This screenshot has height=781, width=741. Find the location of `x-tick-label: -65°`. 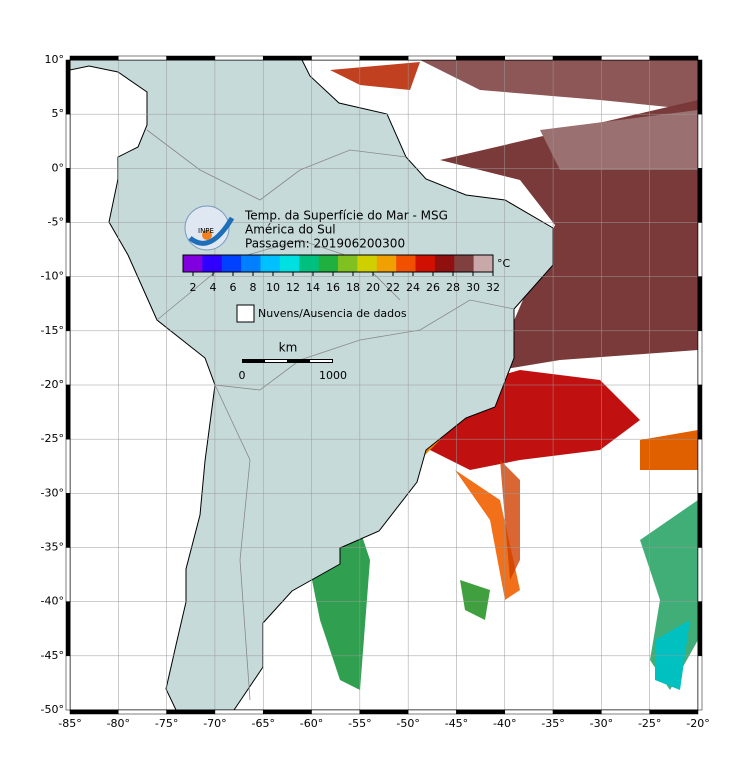

x-tick-label: -65° is located at coordinates (262, 723).